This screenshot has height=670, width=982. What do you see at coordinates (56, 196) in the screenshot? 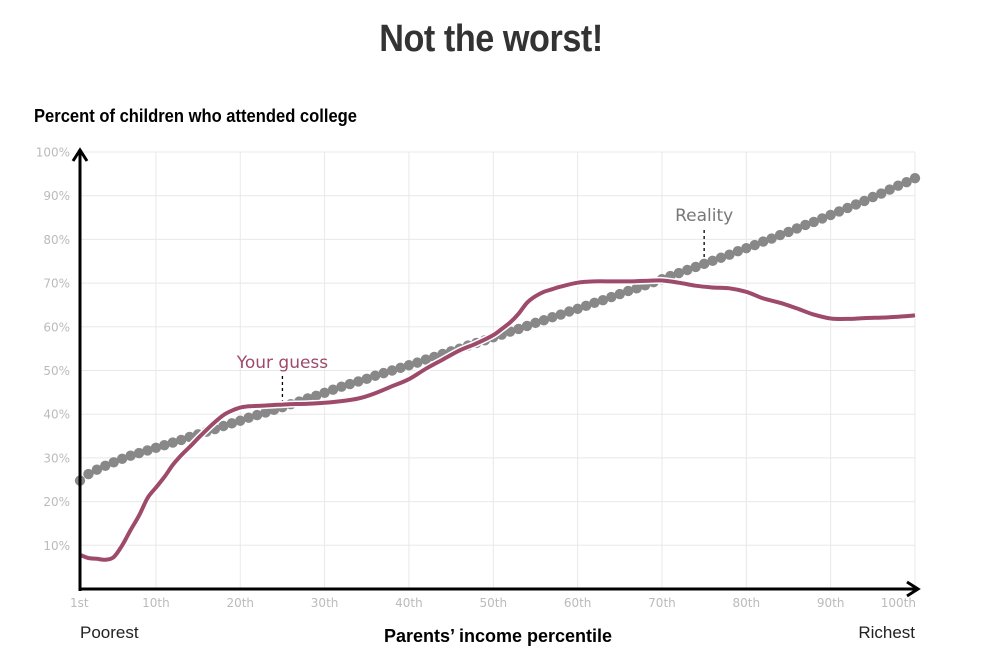
I see `y-tick-label: 90%` at bounding box center [56, 196].